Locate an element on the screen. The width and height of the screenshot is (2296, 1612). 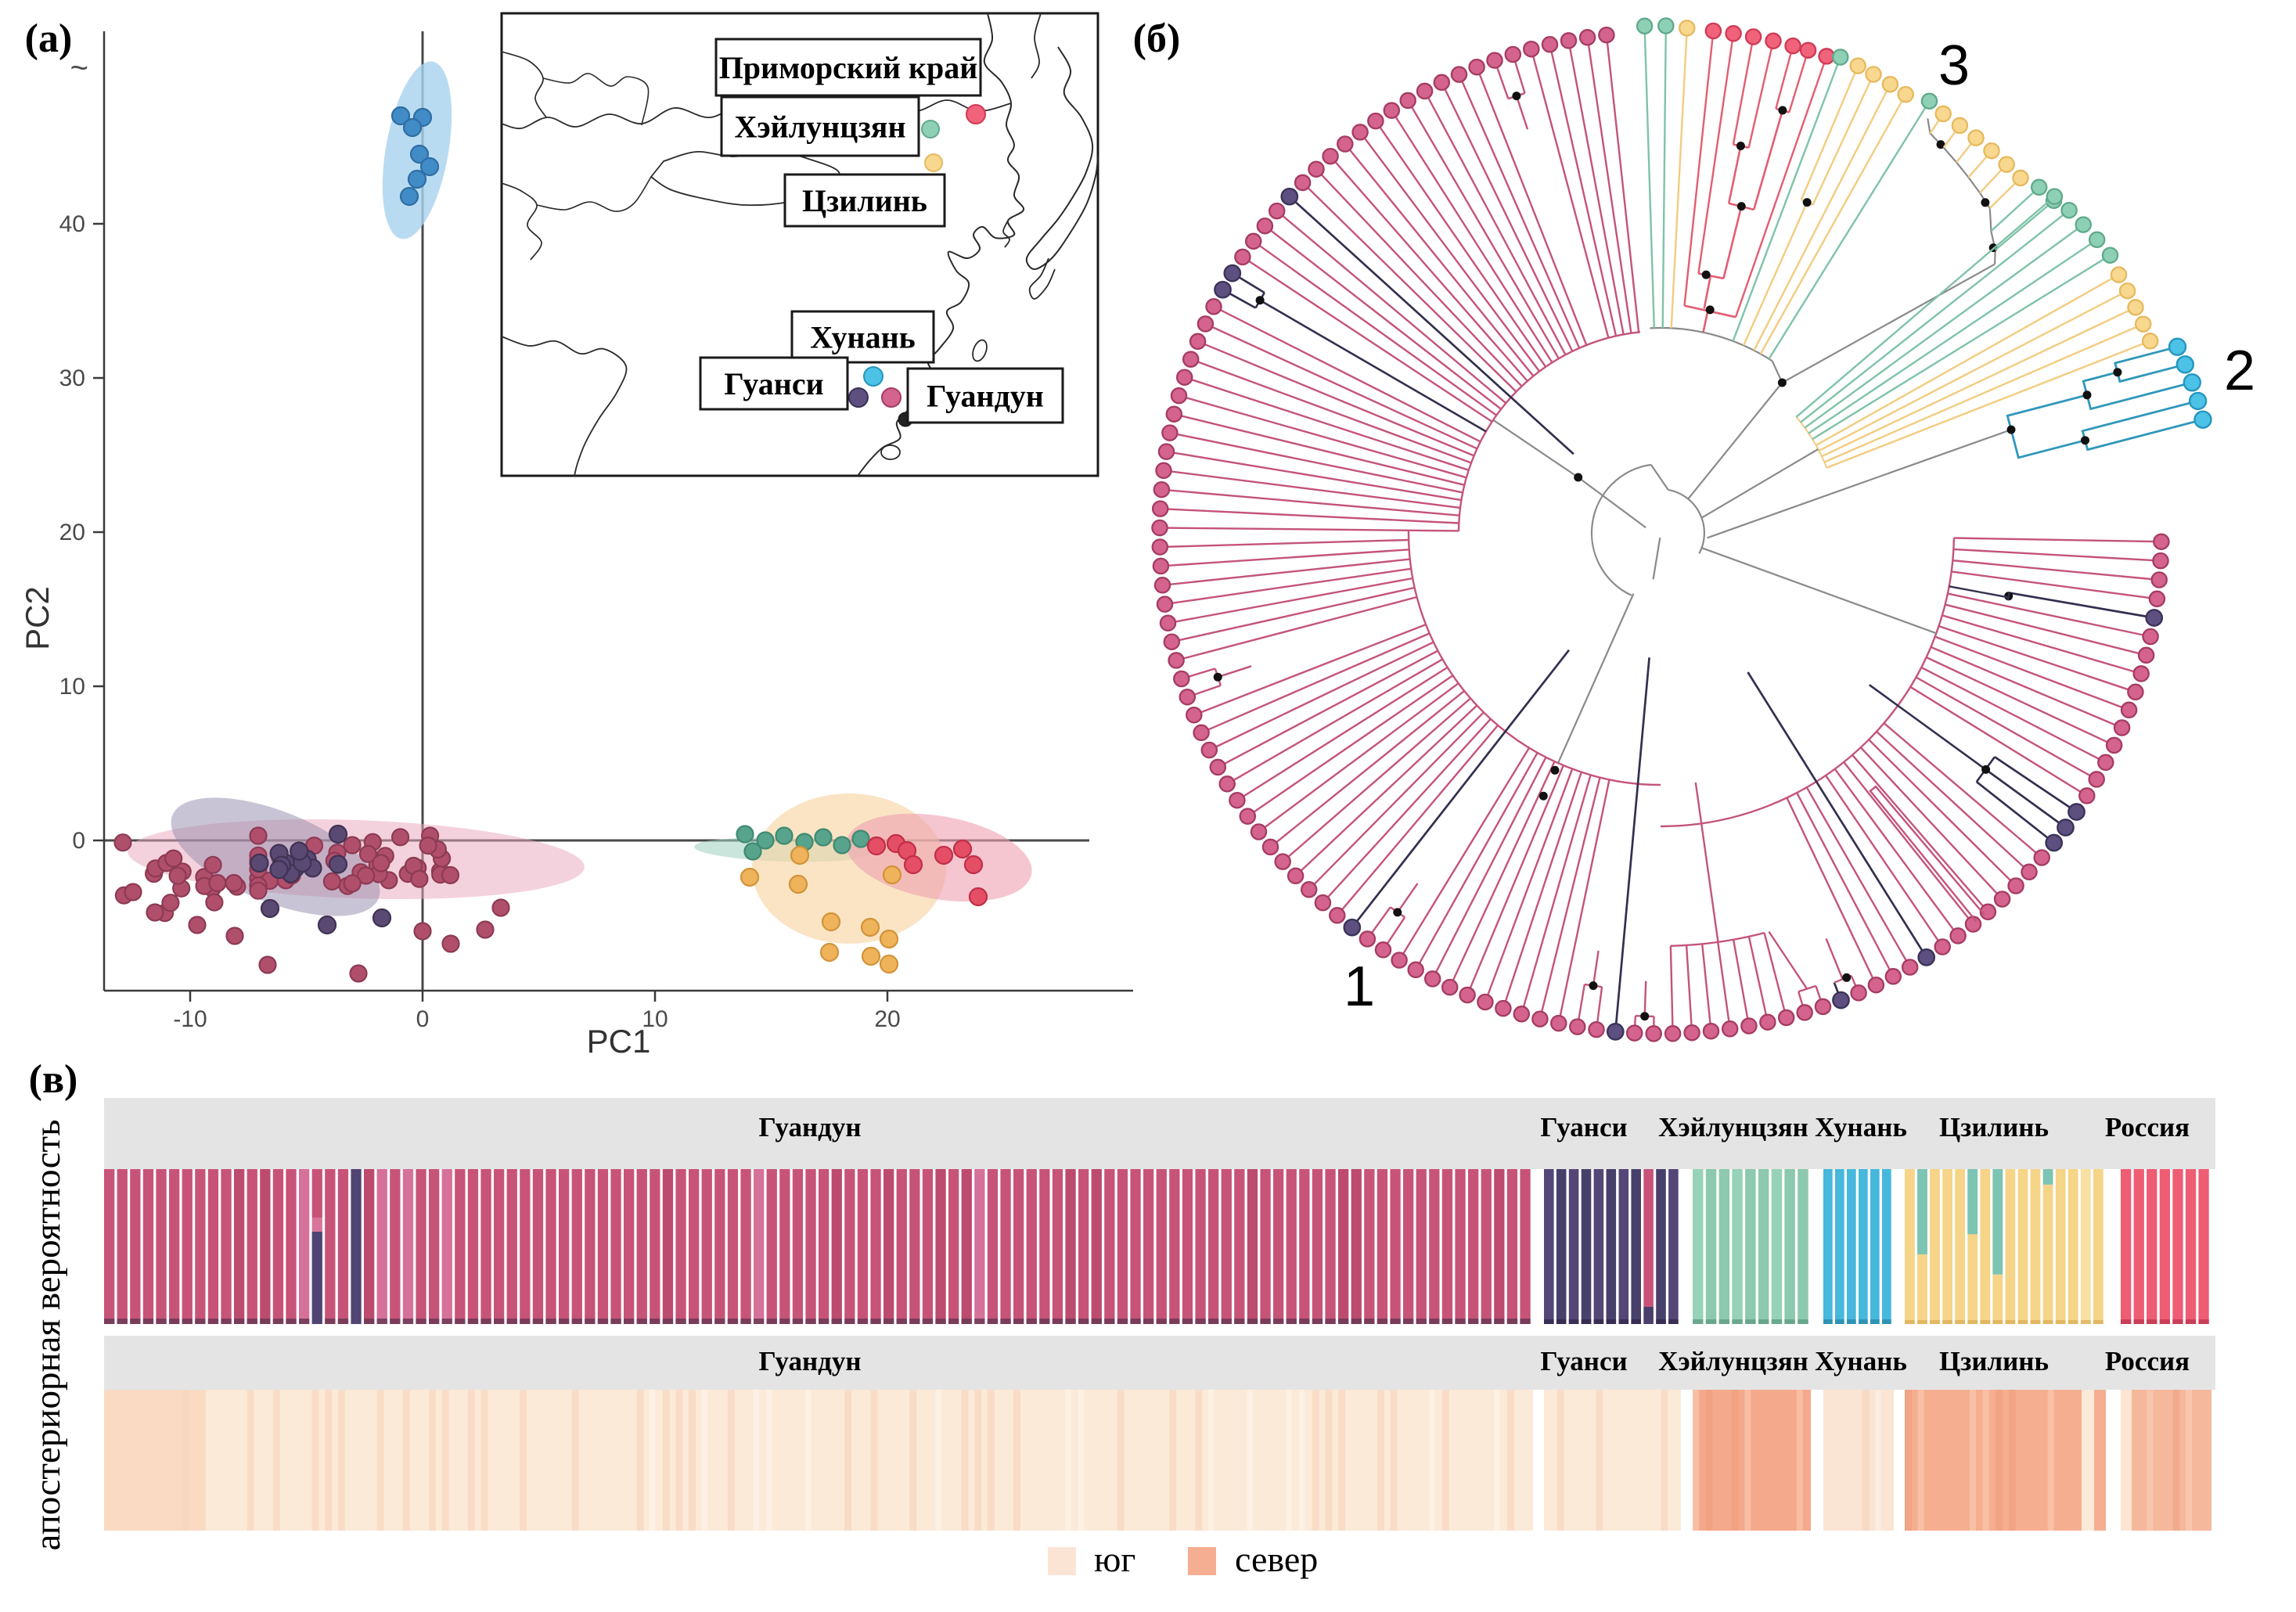
svg-text: -10 is located at coordinates (190, 1019).